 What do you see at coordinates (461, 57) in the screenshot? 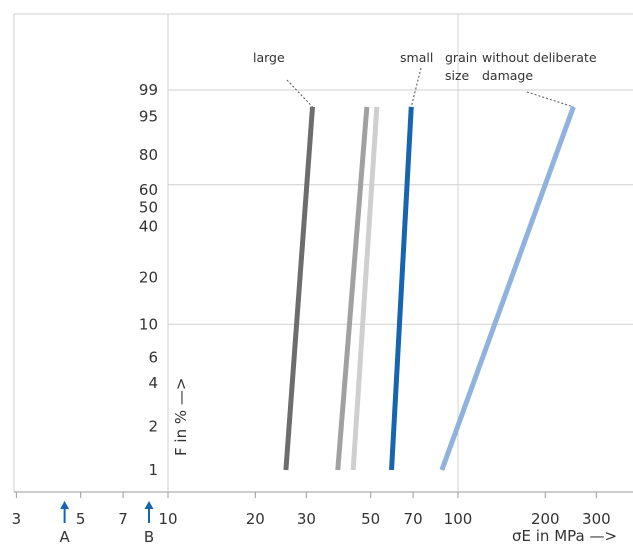
I see `annotation-grain: grain` at bounding box center [461, 57].